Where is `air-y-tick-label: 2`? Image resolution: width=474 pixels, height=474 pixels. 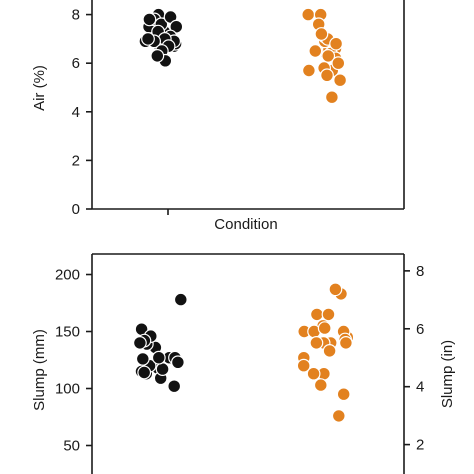
air-y-tick-label: 2 is located at coordinates (76, 160).